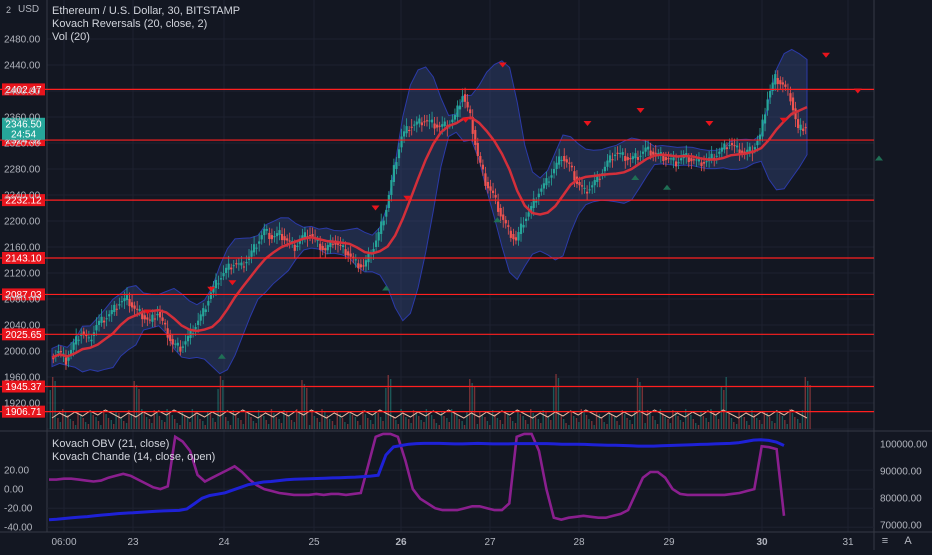  I want to click on current-price-text: 2346.50, so click(23, 124).